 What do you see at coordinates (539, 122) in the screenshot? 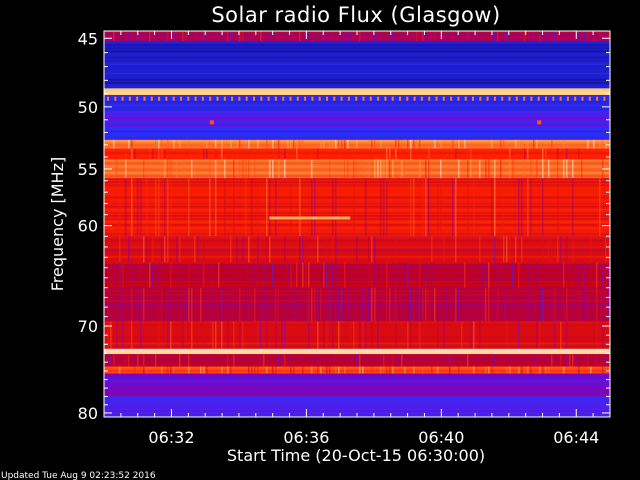
I see `interference-spot` at bounding box center [539, 122].